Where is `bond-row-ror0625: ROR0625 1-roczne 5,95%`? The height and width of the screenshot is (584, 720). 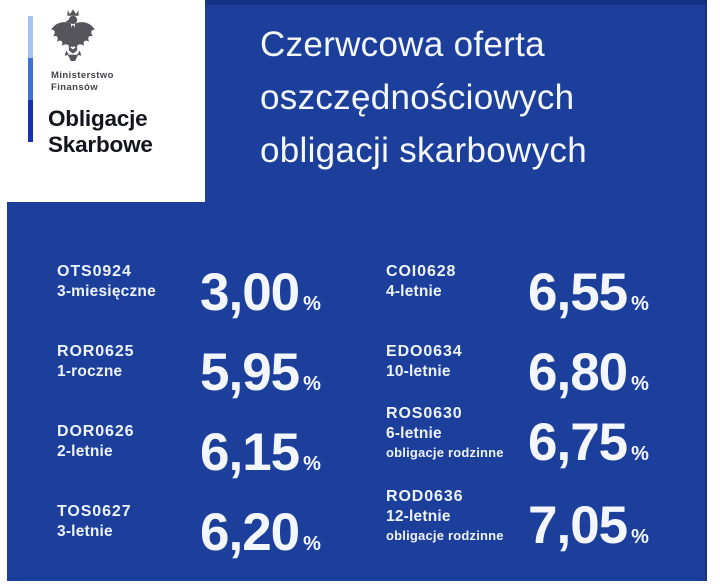 bond-row-ror0625: ROR0625 1-roczne 5,95% is located at coordinates (189, 370).